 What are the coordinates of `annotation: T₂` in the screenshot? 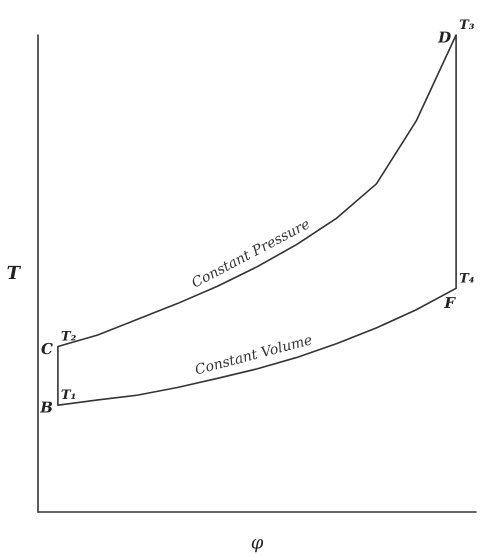 It's located at (68, 336).